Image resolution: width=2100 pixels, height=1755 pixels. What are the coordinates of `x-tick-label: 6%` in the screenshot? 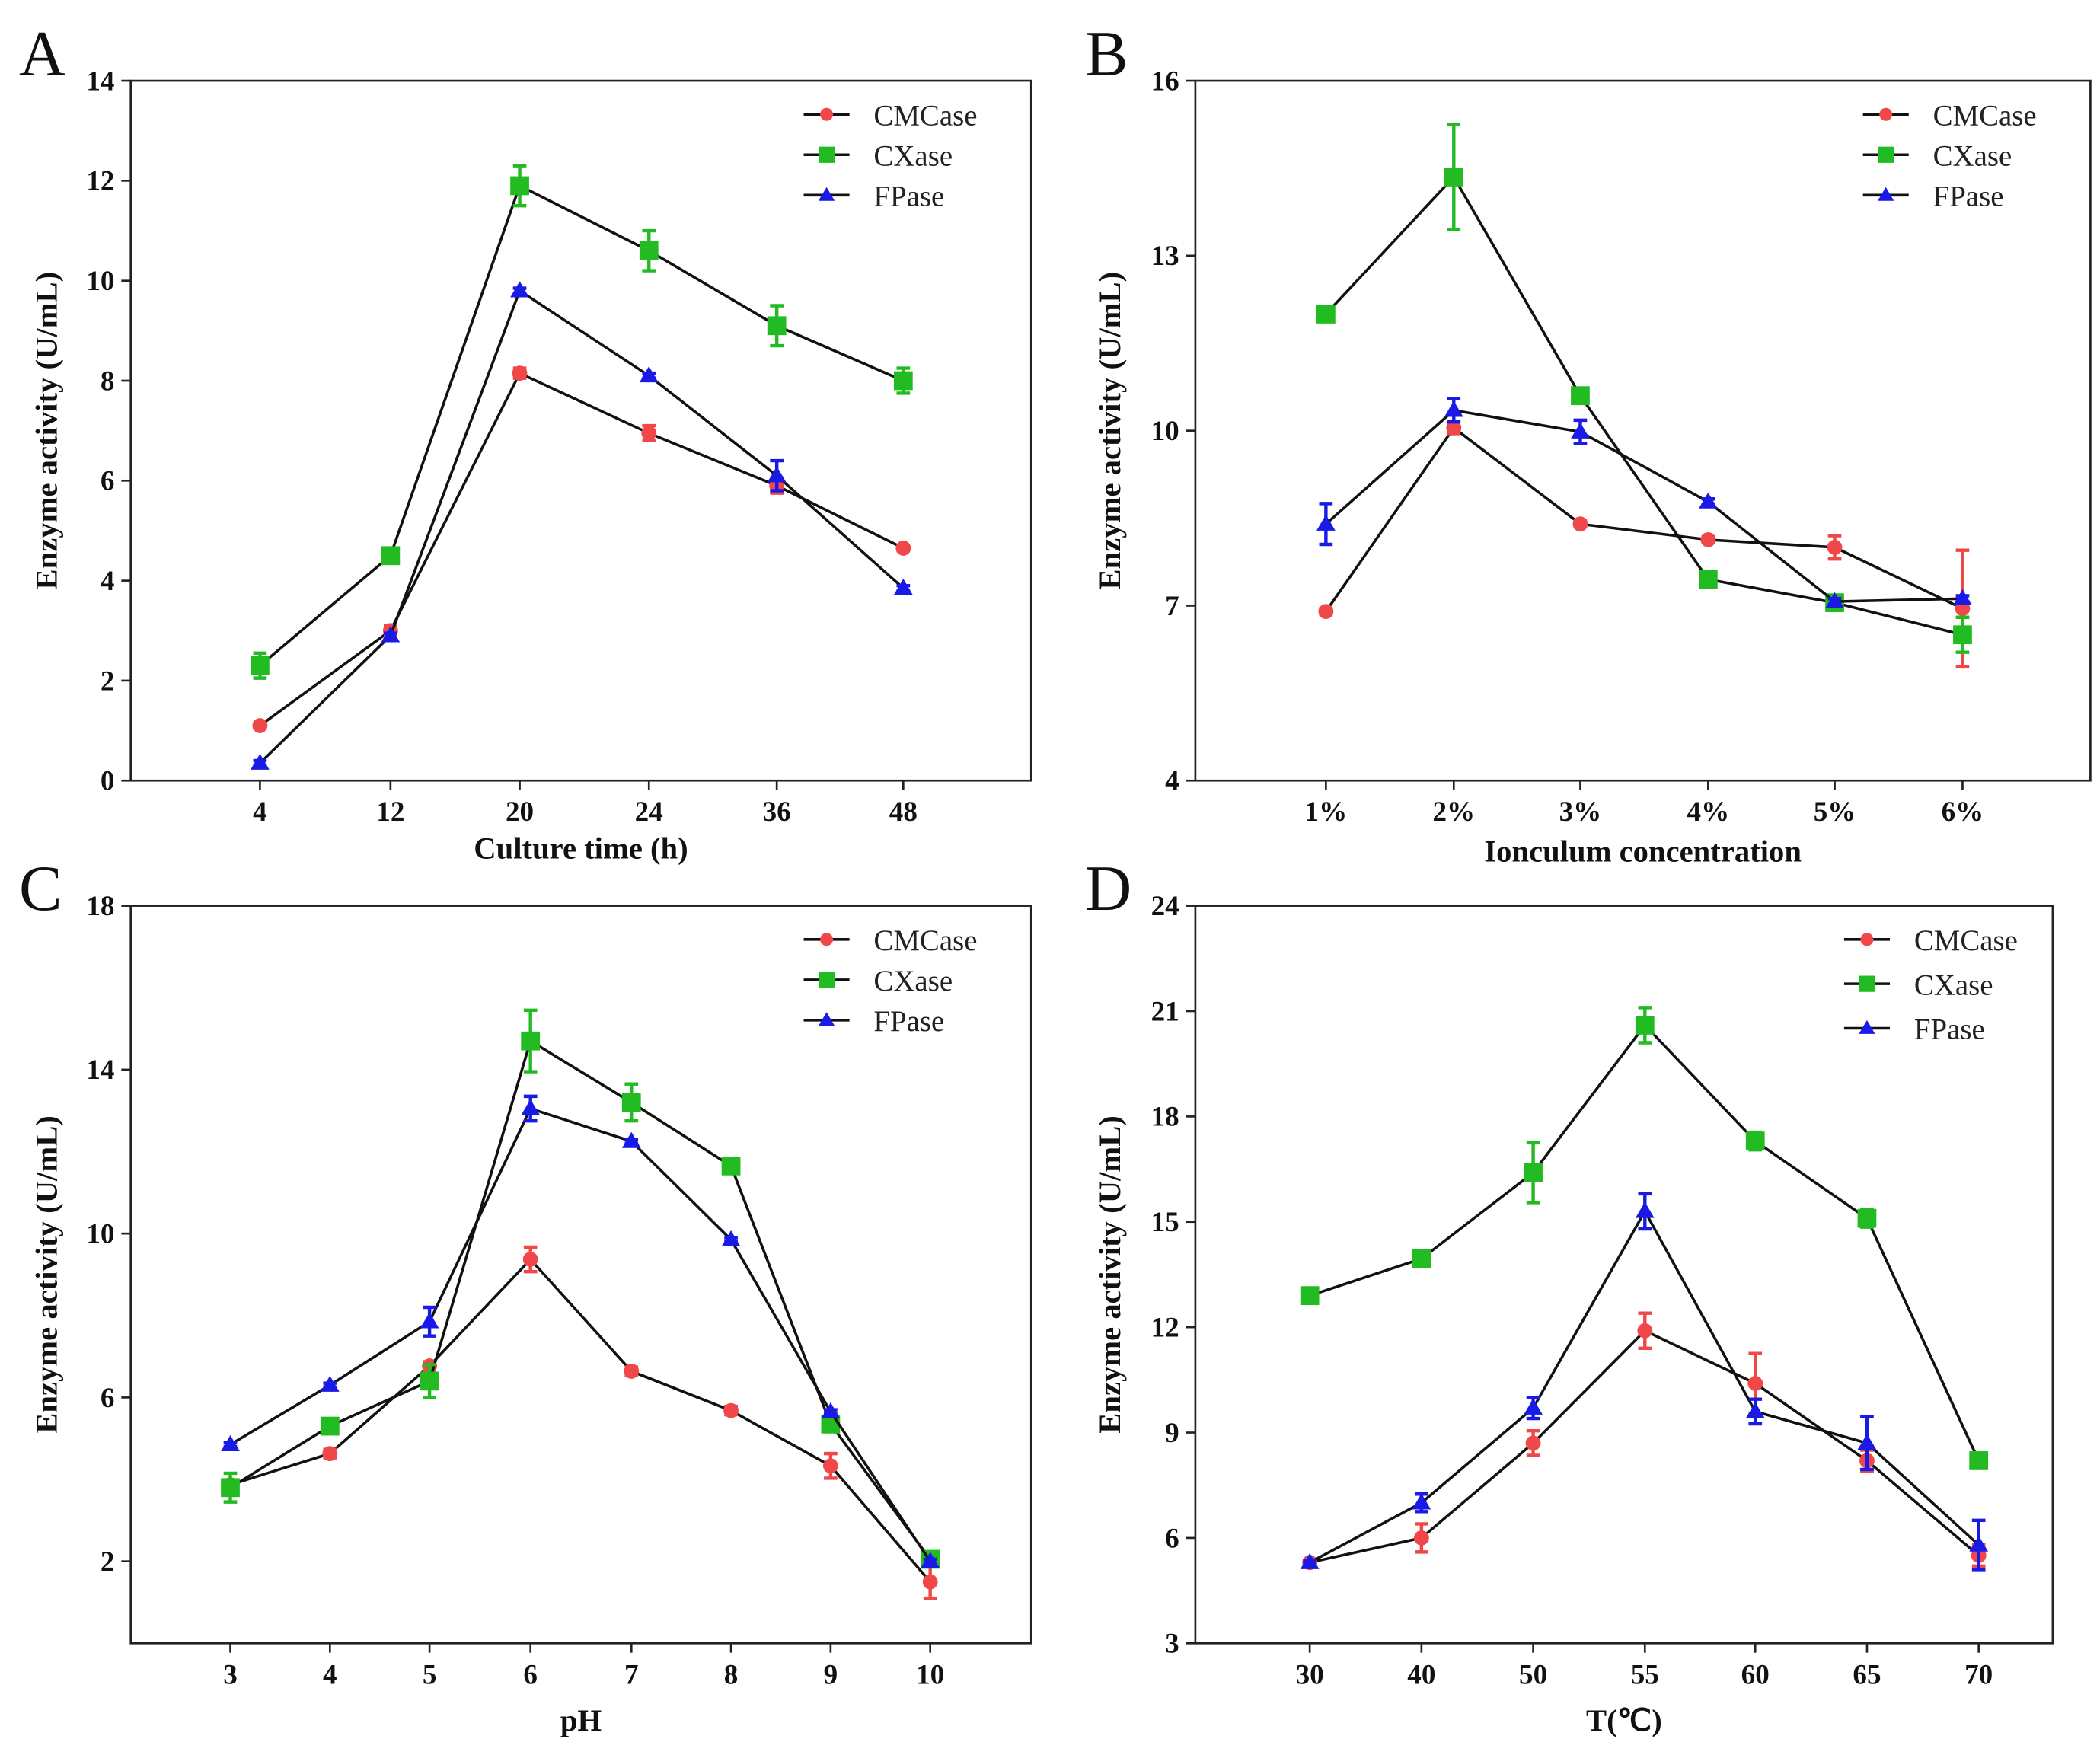 It's located at (1963, 812).